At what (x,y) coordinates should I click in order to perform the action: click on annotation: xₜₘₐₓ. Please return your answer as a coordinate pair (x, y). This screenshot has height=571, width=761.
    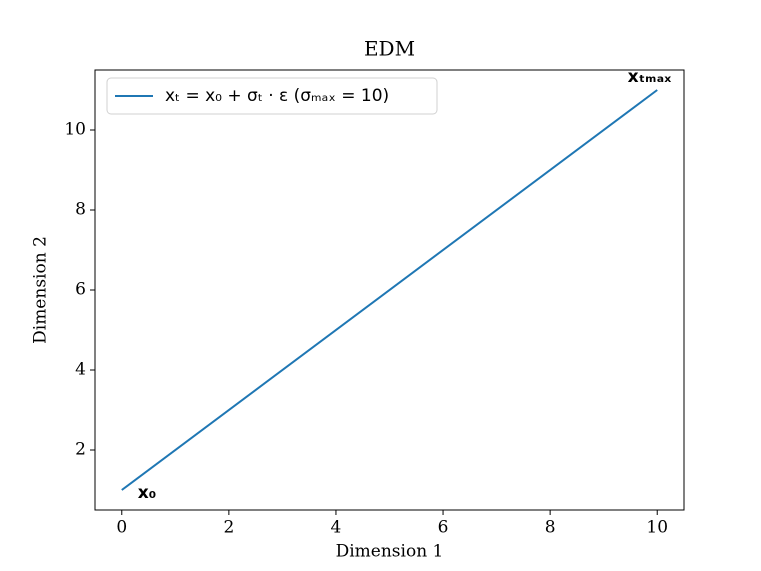
    Looking at the image, I should click on (650, 77).